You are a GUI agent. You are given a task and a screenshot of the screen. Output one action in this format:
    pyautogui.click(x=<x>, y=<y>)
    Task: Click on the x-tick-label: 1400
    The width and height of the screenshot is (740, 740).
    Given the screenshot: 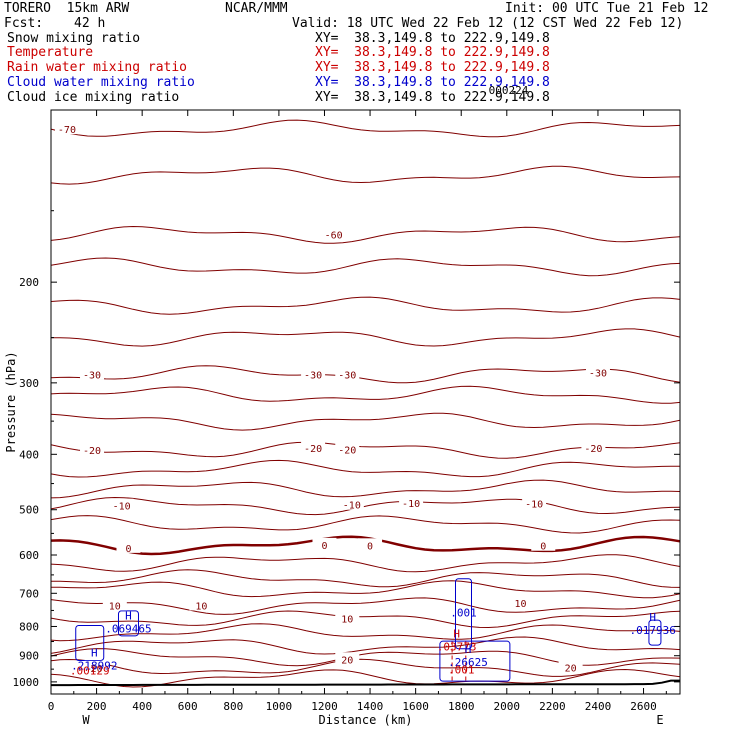 What is the action you would take?
    pyautogui.click(x=370, y=706)
    